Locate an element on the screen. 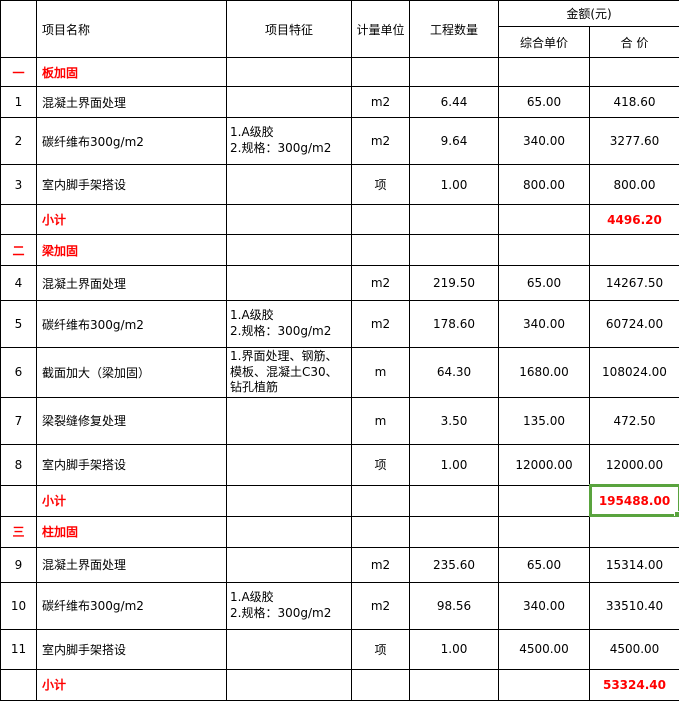  row-number-cell: 10 is located at coordinates (19, 605).